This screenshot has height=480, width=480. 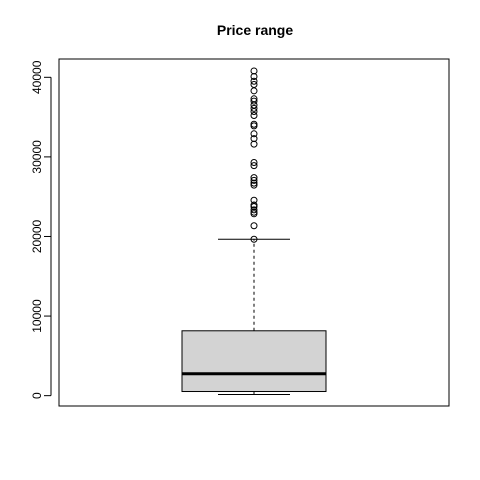 I want to click on interquartile-box, so click(x=254, y=361).